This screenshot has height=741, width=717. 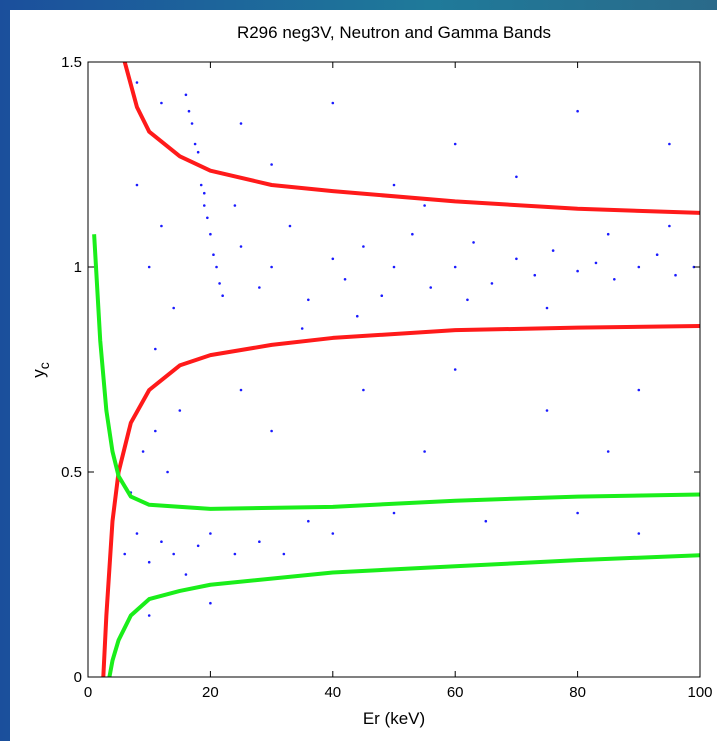 I want to click on chart-title: R296 neg3V, Neutron and Gamma Bands, so click(x=394, y=32).